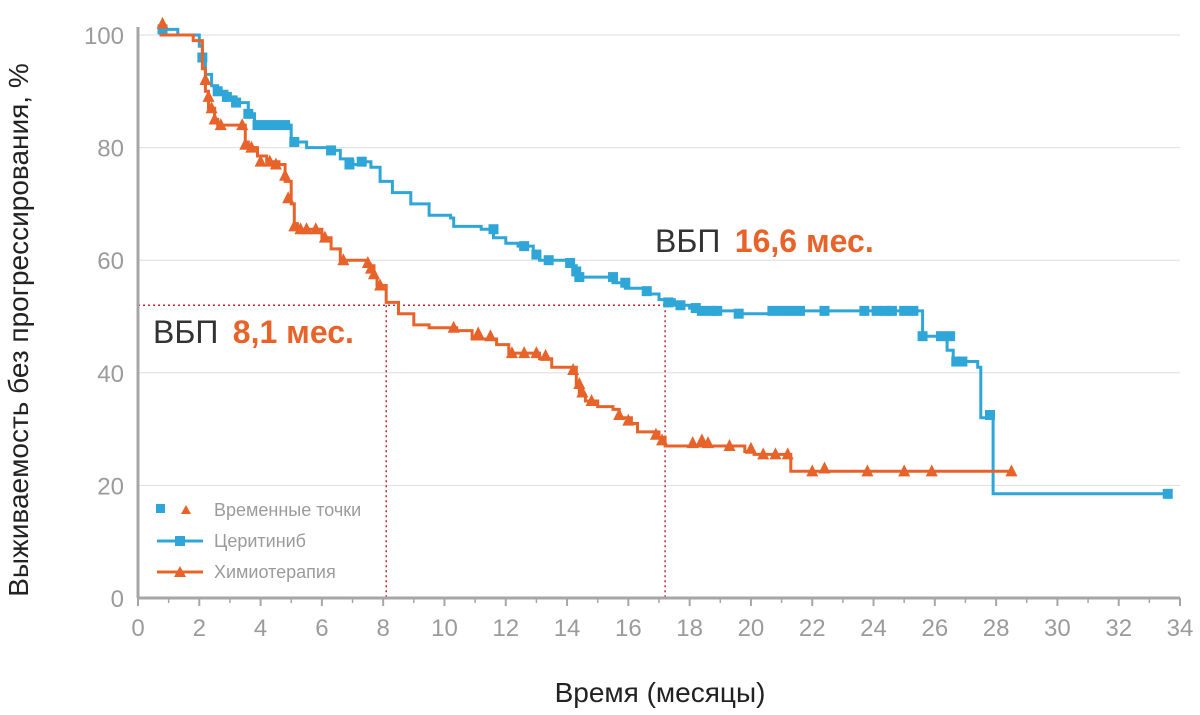 This screenshot has height=715, width=1200. What do you see at coordinates (110, 374) in the screenshot?
I see `y-tick-label-40: 40` at bounding box center [110, 374].